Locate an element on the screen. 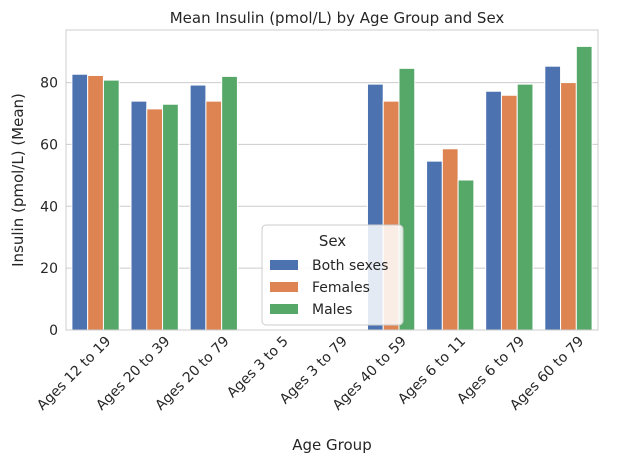  legend: Sex Both sexes Females Males is located at coordinates (332, 275).